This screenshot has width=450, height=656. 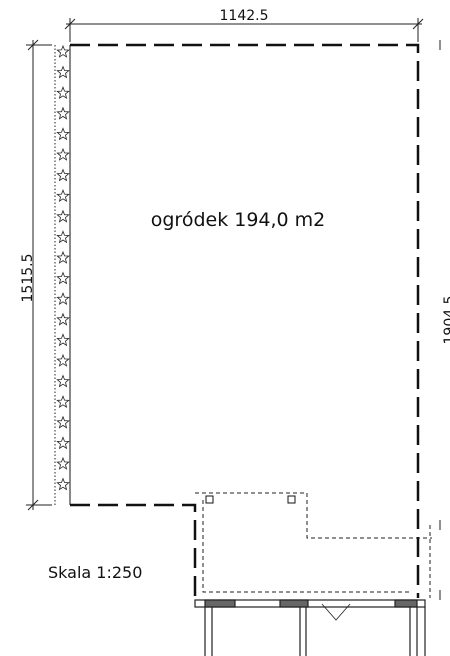 I want to click on dimension-top: 1142.5, so click(x=244, y=16).